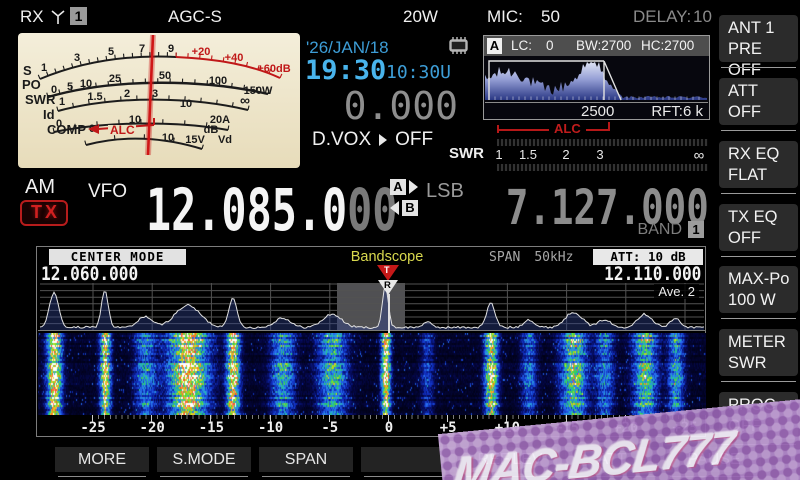  Describe the element at coordinates (117, 257) in the screenshot. I see `scope-center-mode-button: CENTER MODE` at that location.